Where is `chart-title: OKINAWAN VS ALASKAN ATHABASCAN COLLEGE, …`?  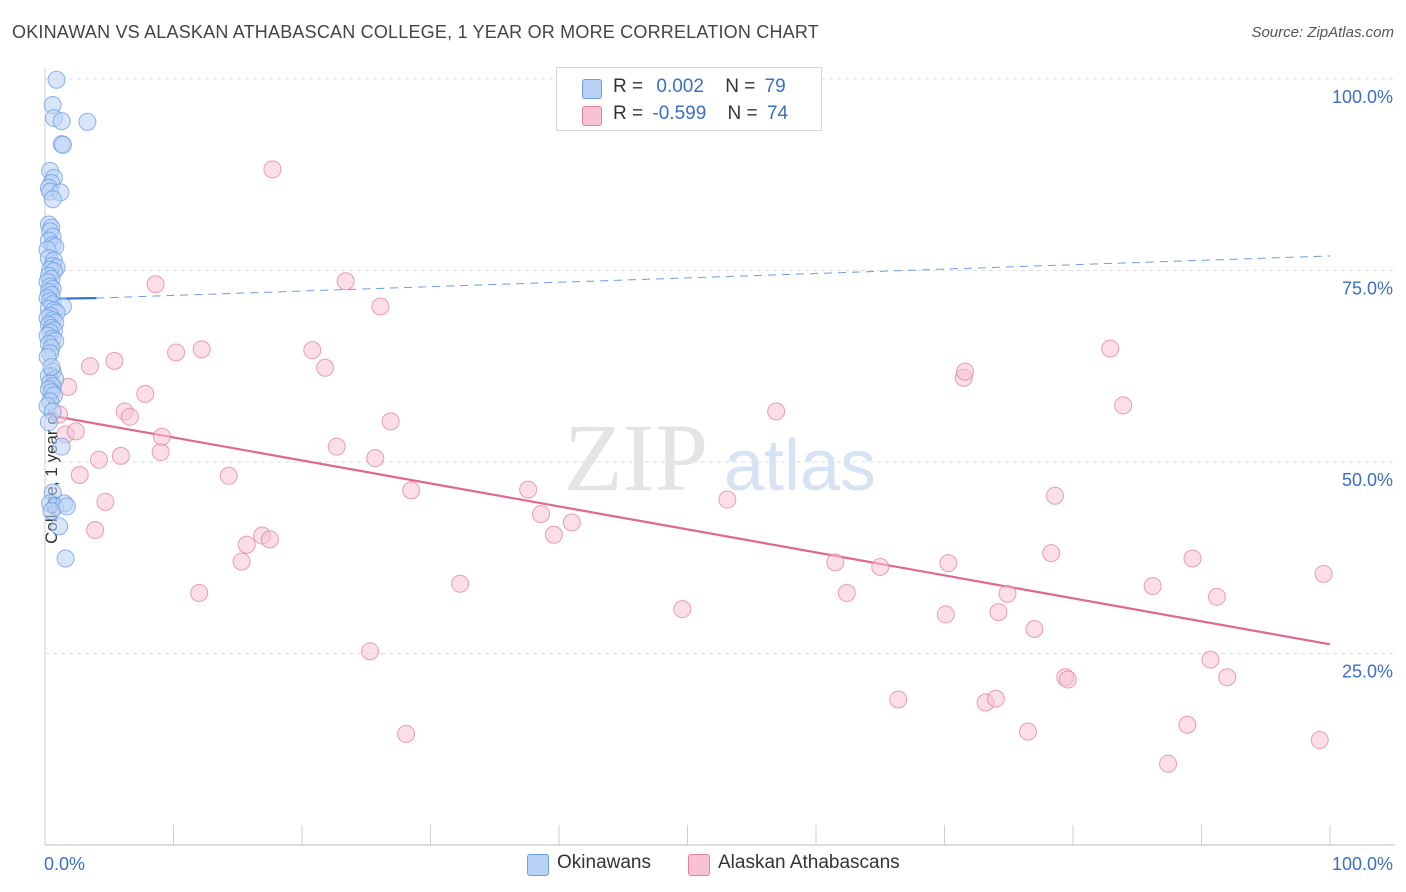 chart-title: OKINAWAN VS ALASKAN ATHABASCAN COLLEGE, … is located at coordinates (415, 32).